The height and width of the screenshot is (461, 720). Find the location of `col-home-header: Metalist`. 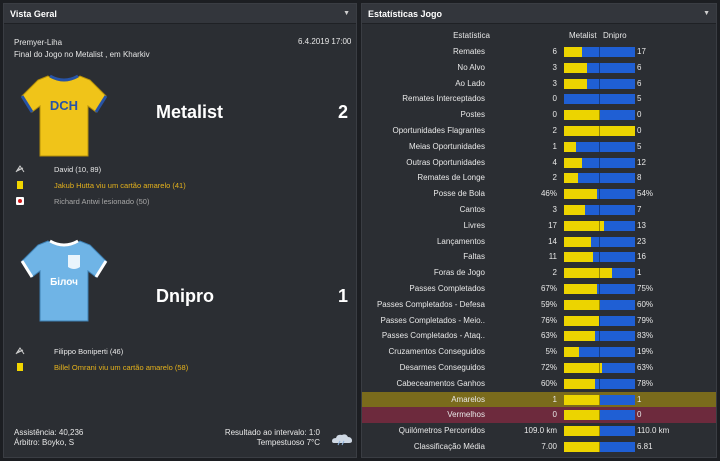

col-home-header: Metalist is located at coordinates (583, 35).